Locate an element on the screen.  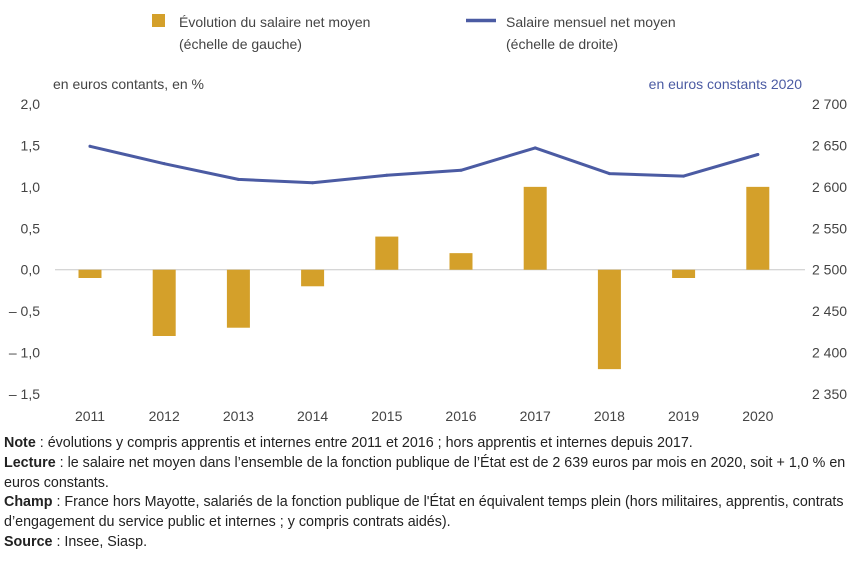
bar-2013 is located at coordinates (238, 298).